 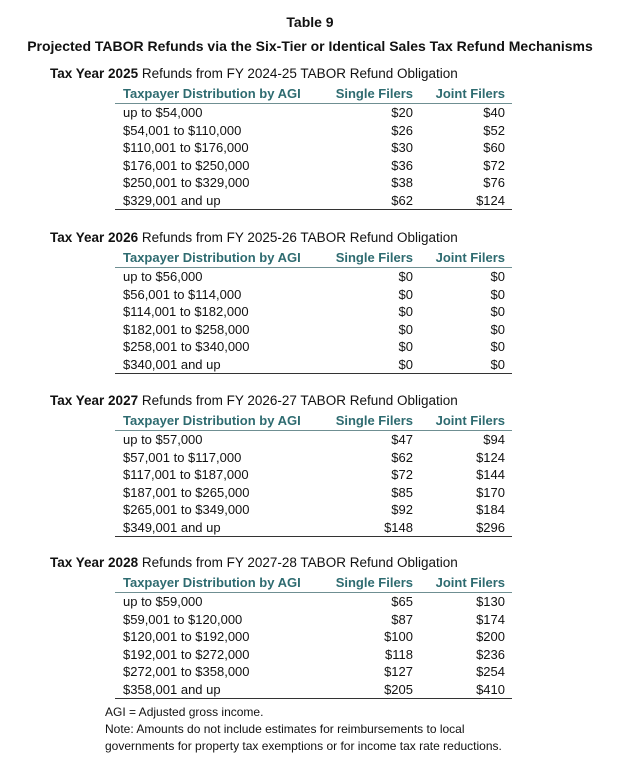 What do you see at coordinates (186, 636) in the screenshot?
I see `agi-range: $120,001 to $192,000` at bounding box center [186, 636].